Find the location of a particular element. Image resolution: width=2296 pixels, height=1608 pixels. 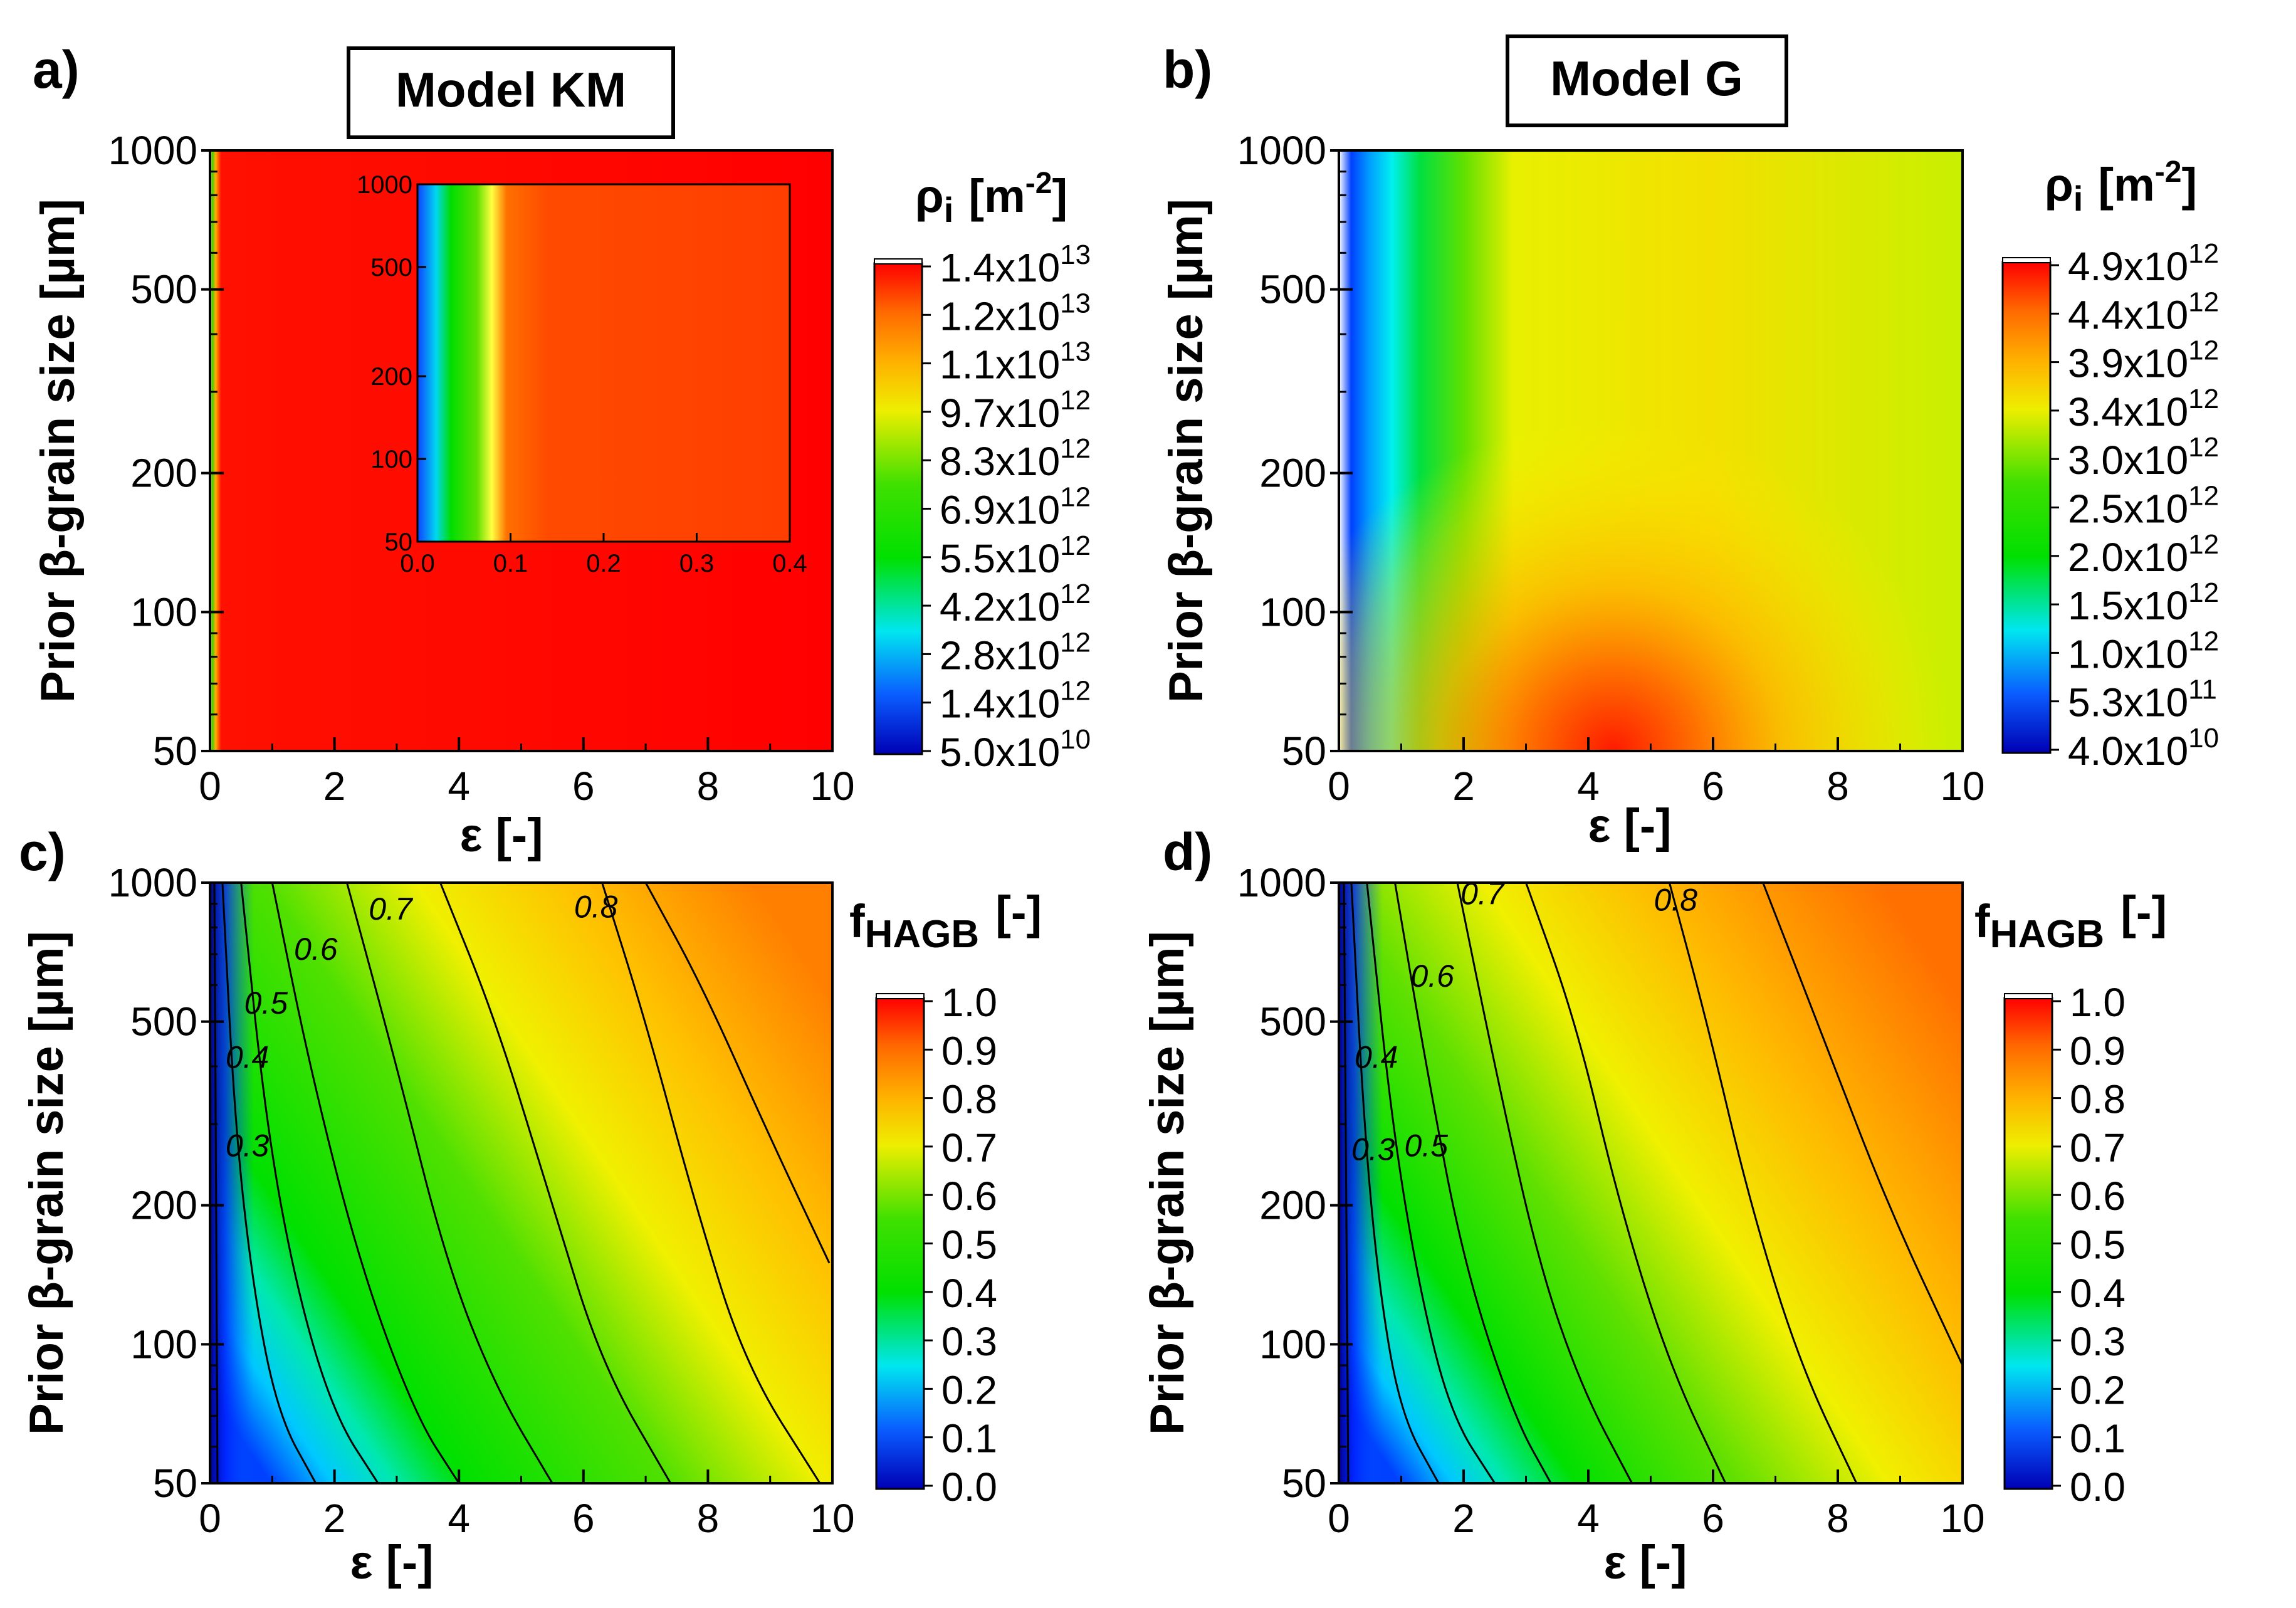

y-tick-label: 500 is located at coordinates (163, 289).